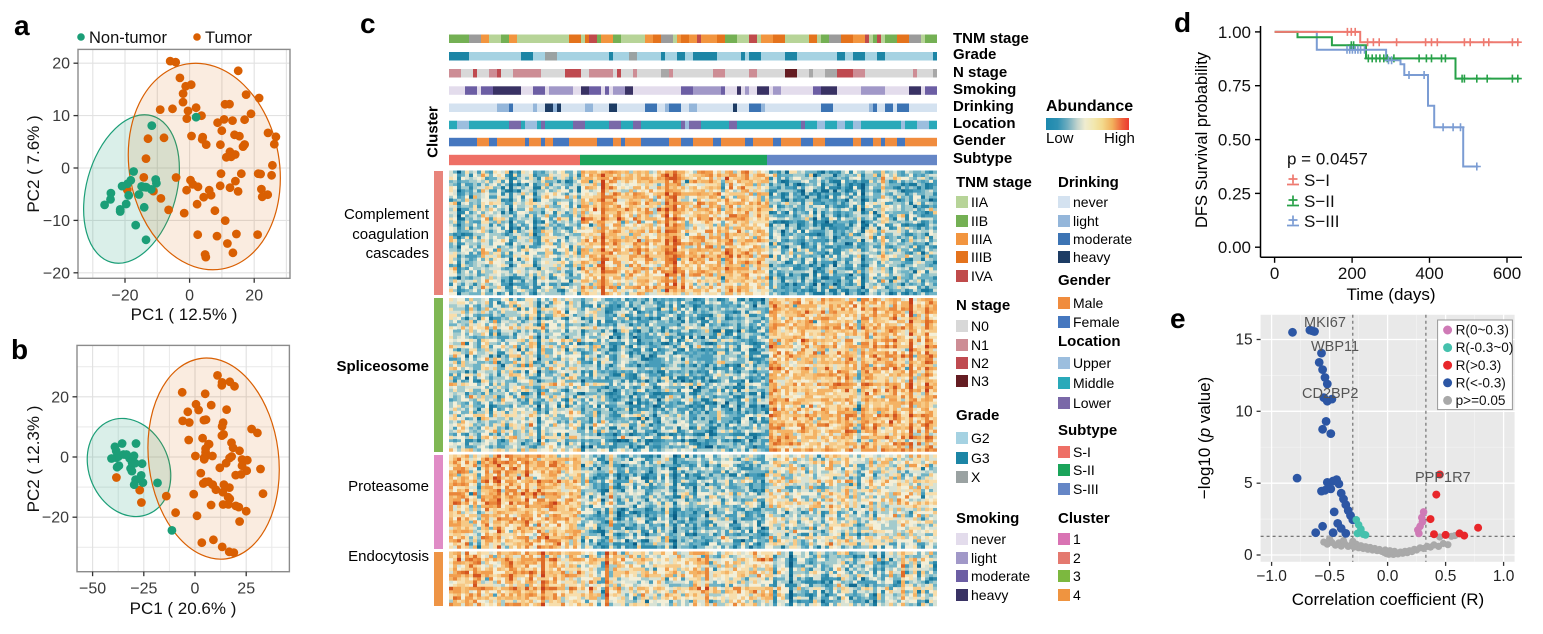 This screenshot has height=634, width=1543. What do you see at coordinates (1234, 32) in the screenshot?
I see `svg-text: 1.00` at bounding box center [1234, 32].